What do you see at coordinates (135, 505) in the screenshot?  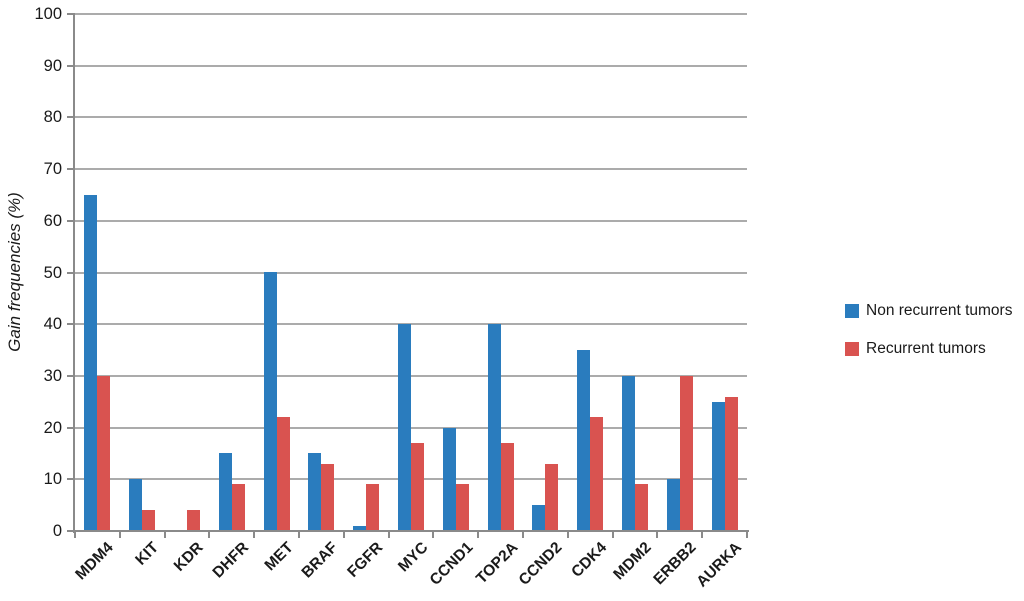 I see `bar-KIT-non-recurrent` at bounding box center [135, 505].